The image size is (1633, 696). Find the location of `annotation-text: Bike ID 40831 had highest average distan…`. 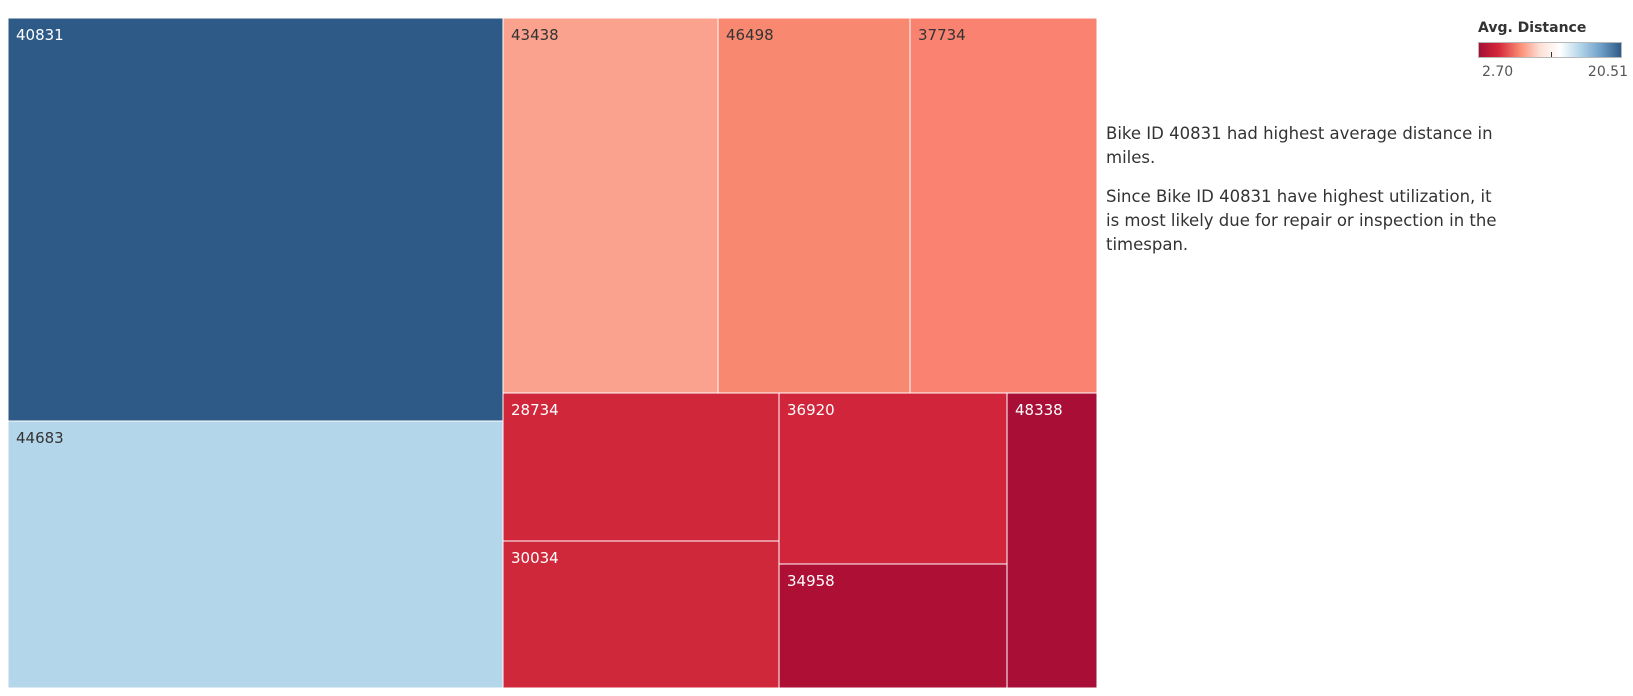

annotation-text: Bike ID 40831 had highest average distan… is located at coordinates (1306, 197).